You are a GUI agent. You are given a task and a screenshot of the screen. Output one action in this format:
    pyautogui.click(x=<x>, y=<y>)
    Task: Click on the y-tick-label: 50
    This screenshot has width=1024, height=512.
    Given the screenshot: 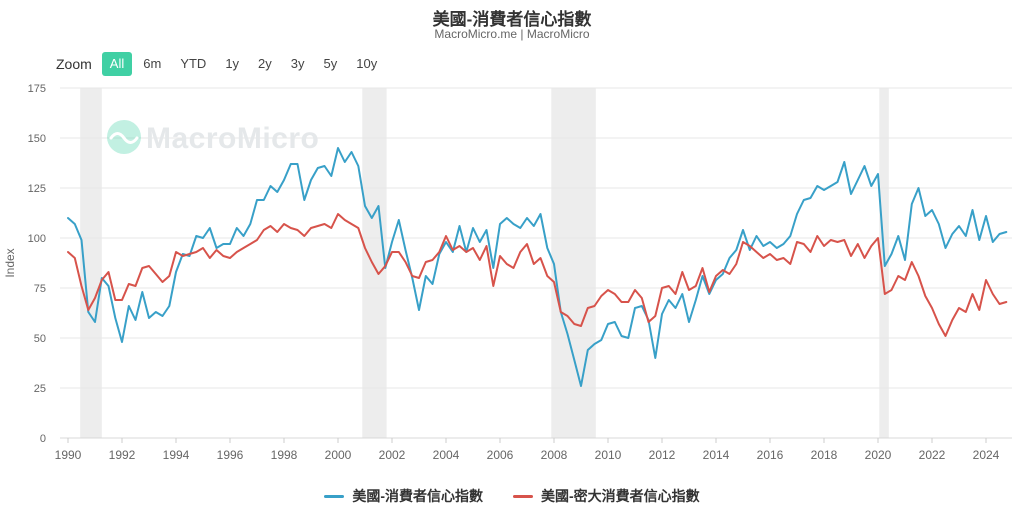 What is the action you would take?
    pyautogui.click(x=40, y=339)
    